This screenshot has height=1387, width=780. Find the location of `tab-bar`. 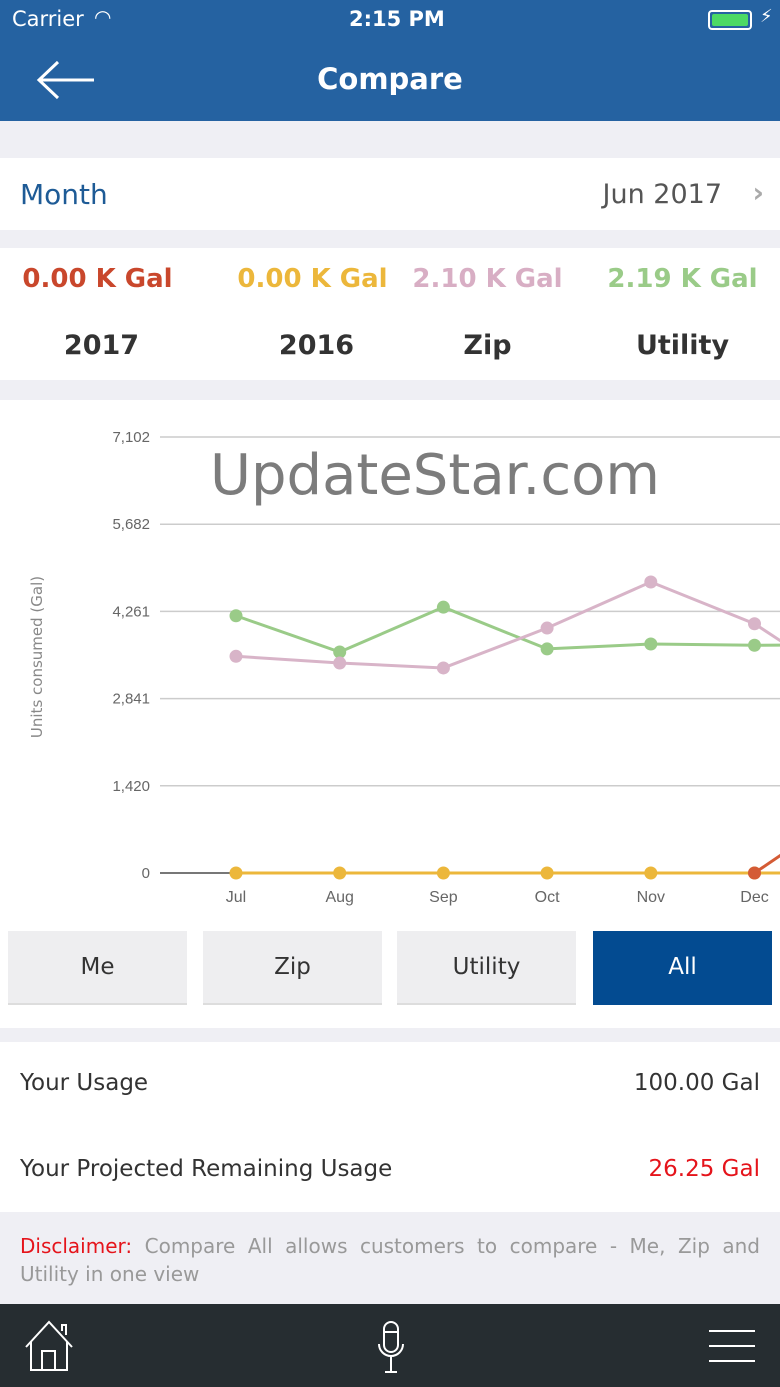

tab-bar is located at coordinates (390, 1345).